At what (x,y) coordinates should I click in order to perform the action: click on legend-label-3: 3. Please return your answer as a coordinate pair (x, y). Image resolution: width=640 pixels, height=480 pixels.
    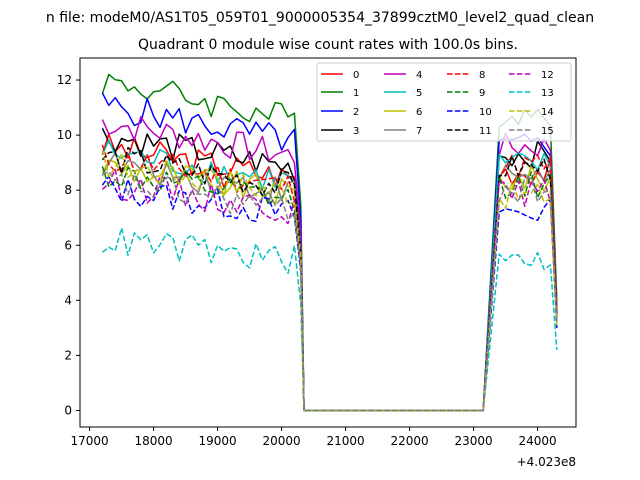
    Looking at the image, I should click on (356, 131).